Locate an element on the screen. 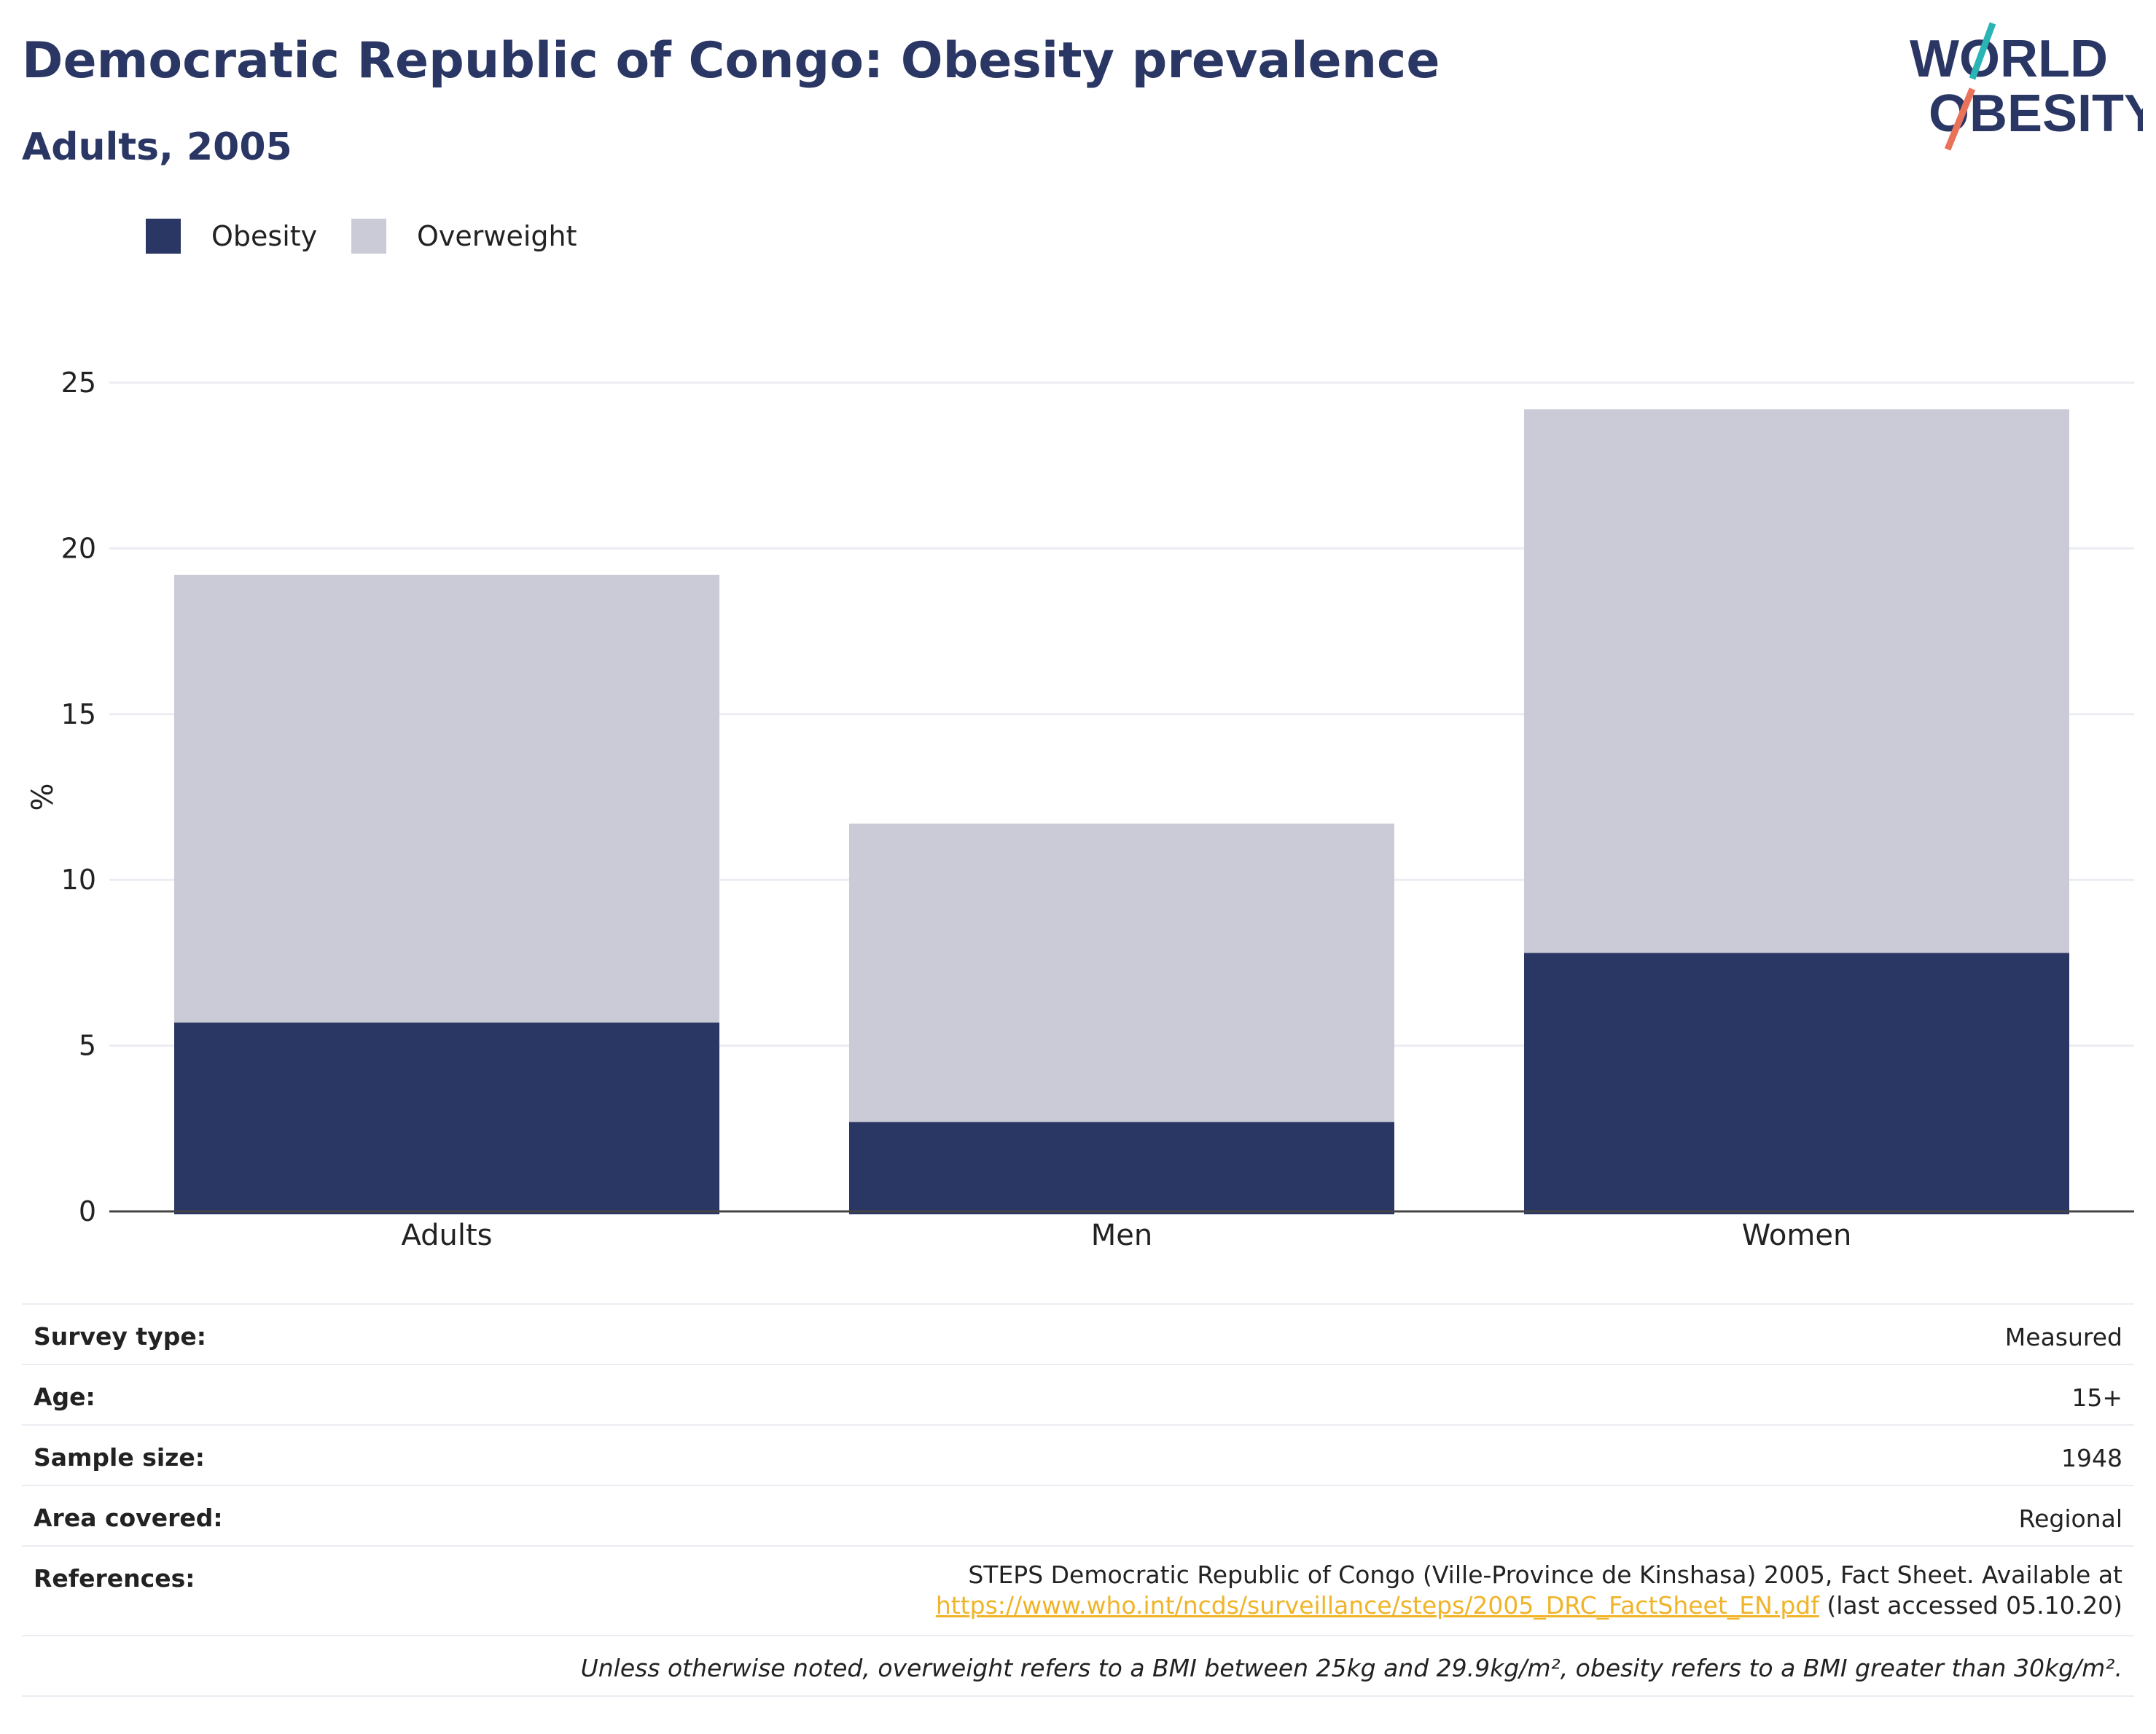 The height and width of the screenshot is (1734, 2156). area-covered-label: Area covered: is located at coordinates (128, 1518).